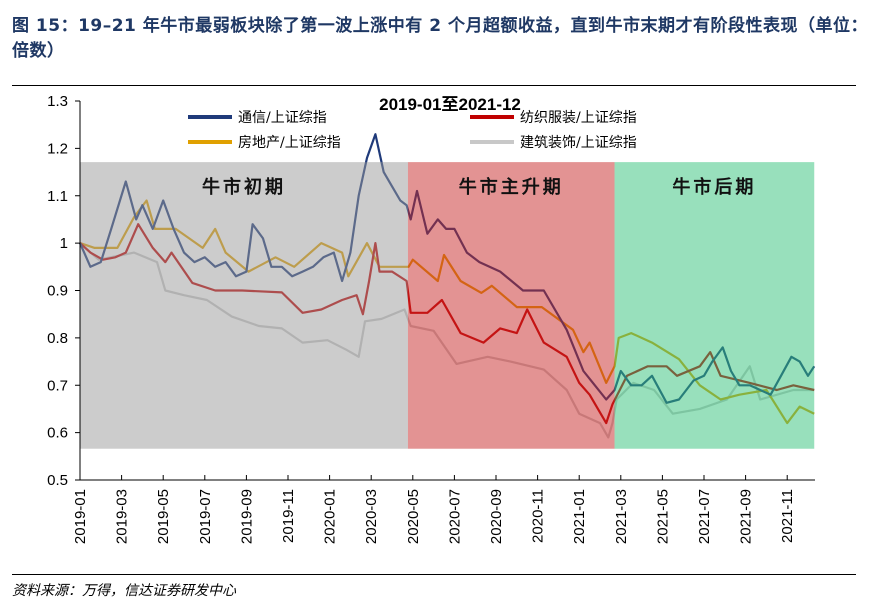 This screenshot has width=881, height=607. I want to click on x-tick-label: 2020-11, so click(538, 516).